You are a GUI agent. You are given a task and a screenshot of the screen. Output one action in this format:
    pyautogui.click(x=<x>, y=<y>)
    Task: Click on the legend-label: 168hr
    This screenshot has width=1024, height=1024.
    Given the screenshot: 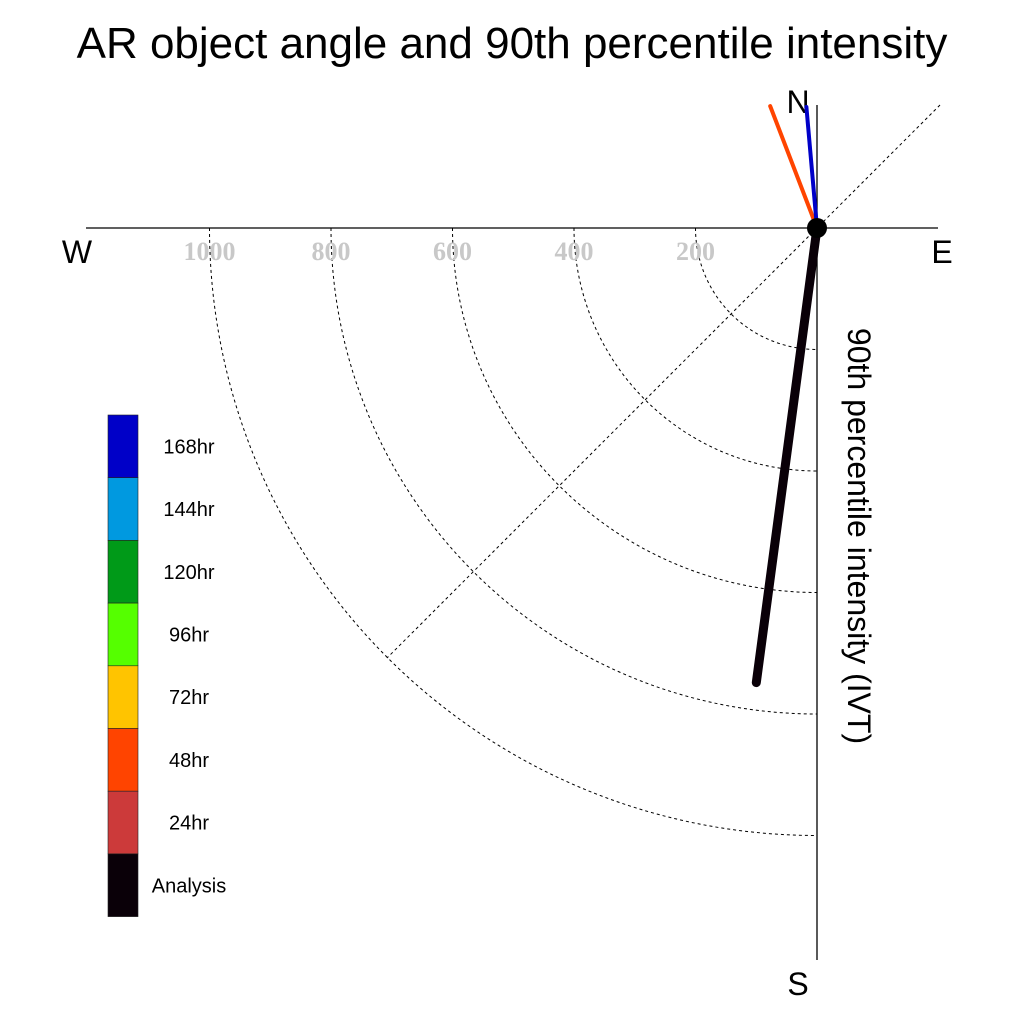 What is the action you would take?
    pyautogui.click(x=188, y=447)
    